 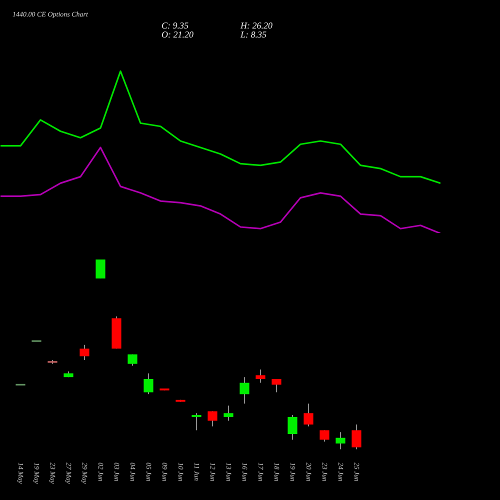 What do you see at coordinates (175, 25) in the screenshot?
I see `text: C: 9.35` at bounding box center [175, 25].